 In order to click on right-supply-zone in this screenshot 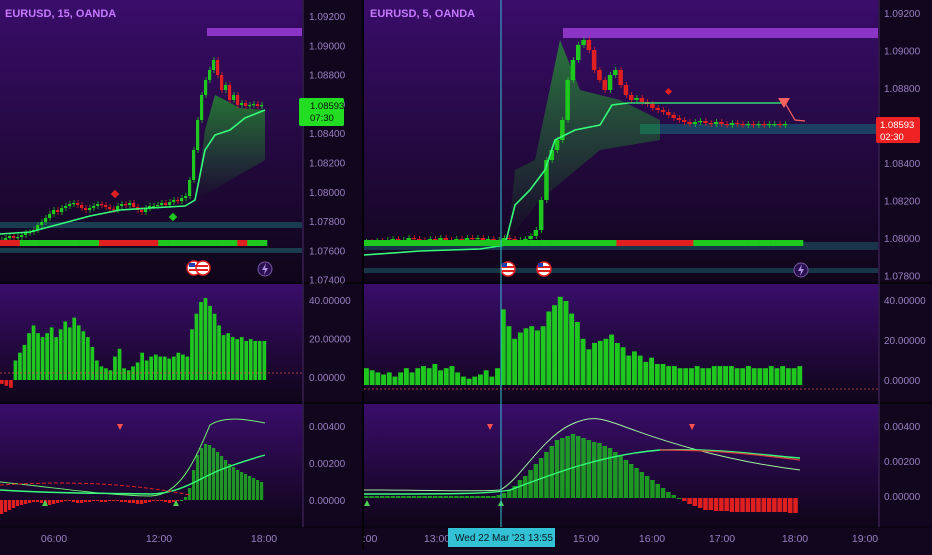, I will do `click(720, 33)`.